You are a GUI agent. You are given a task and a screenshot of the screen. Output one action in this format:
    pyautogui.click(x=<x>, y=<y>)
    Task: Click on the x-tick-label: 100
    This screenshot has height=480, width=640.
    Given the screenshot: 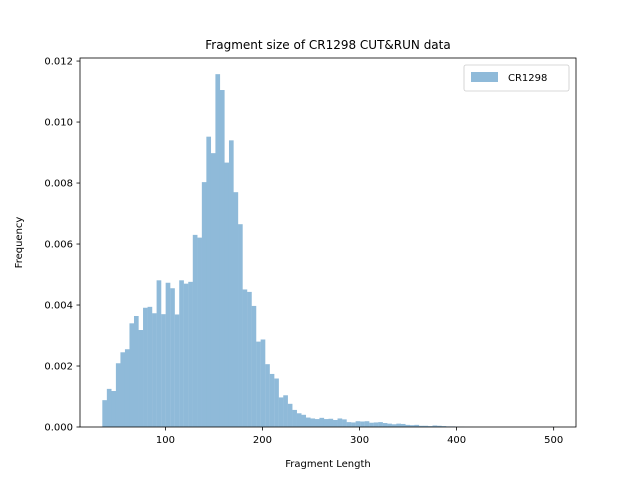 What is the action you would take?
    pyautogui.click(x=165, y=440)
    